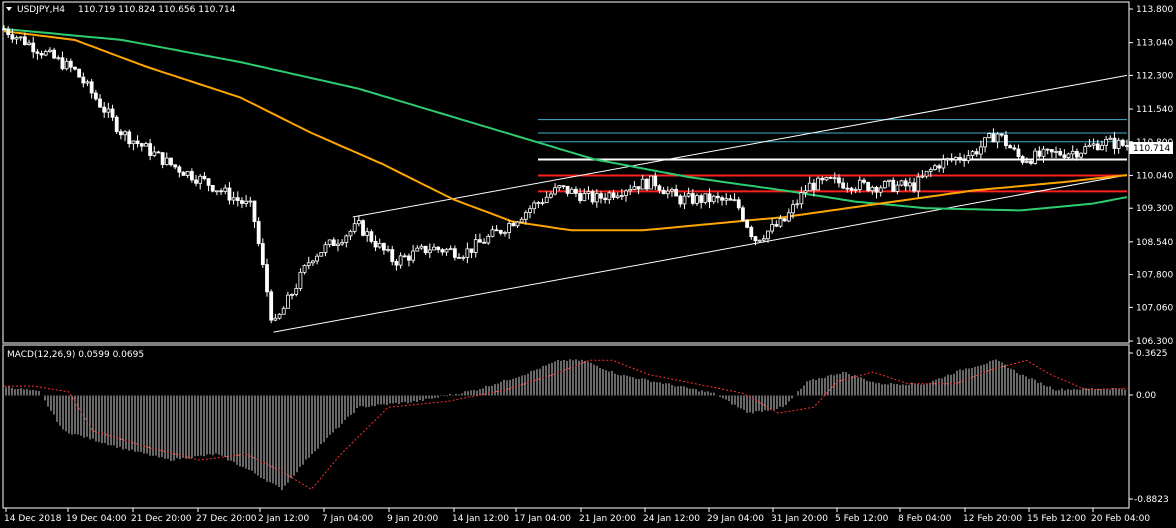 This screenshot has height=528, width=1176. Describe the element at coordinates (862, 519) in the screenshot. I see `time-tick-label: 5 Feb 12:00` at that location.